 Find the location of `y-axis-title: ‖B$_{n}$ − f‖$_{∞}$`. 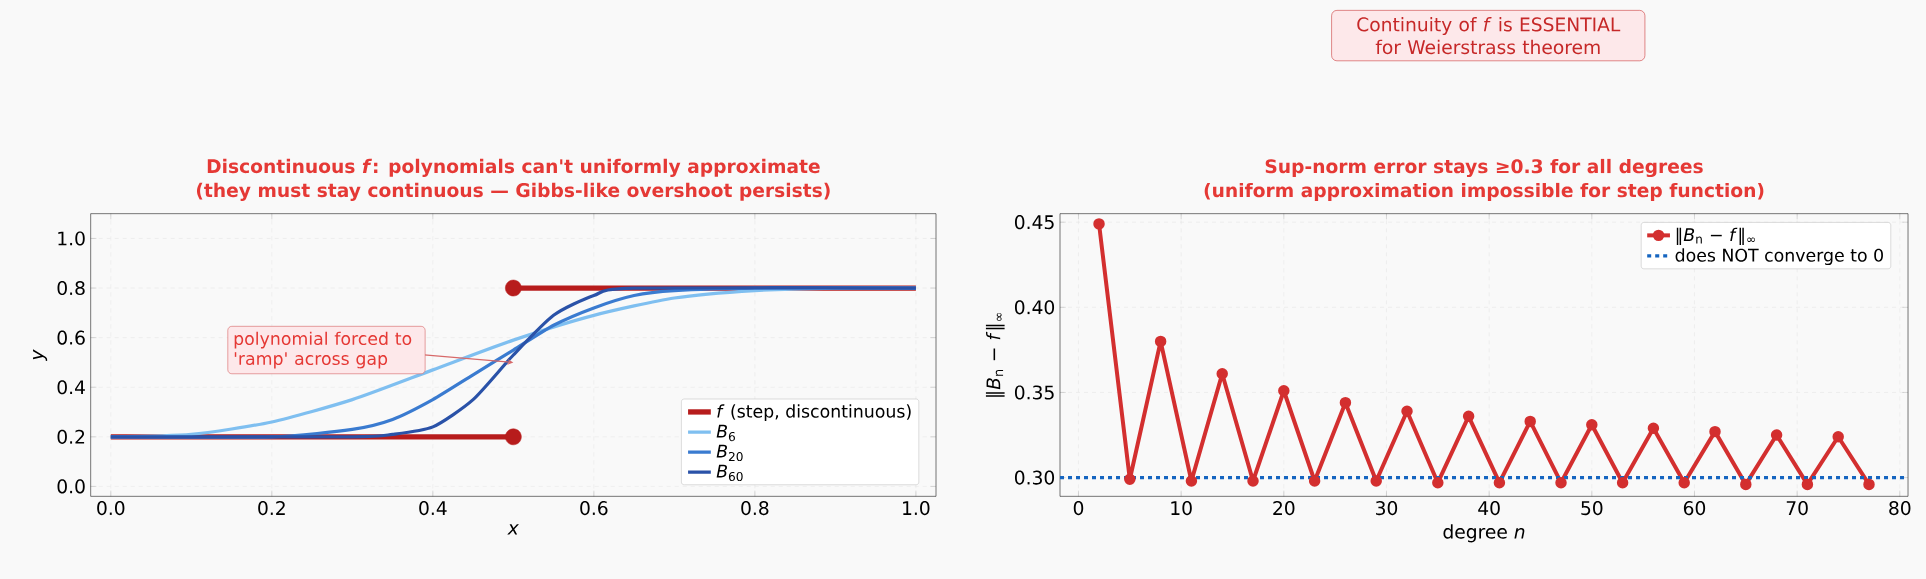

y-axis-title: ‖B$_{n}$ − f‖$_{∞}$ is located at coordinates (995, 354).